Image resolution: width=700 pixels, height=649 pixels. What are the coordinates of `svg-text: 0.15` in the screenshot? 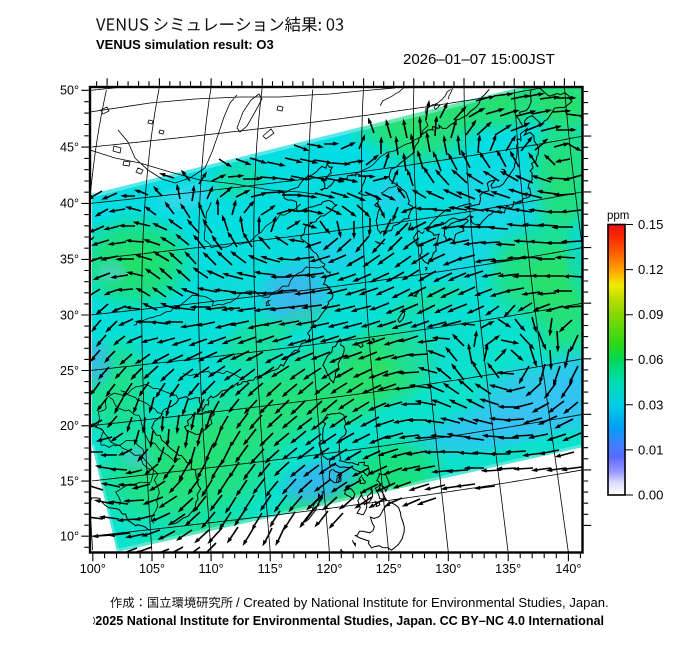 It's located at (650, 224).